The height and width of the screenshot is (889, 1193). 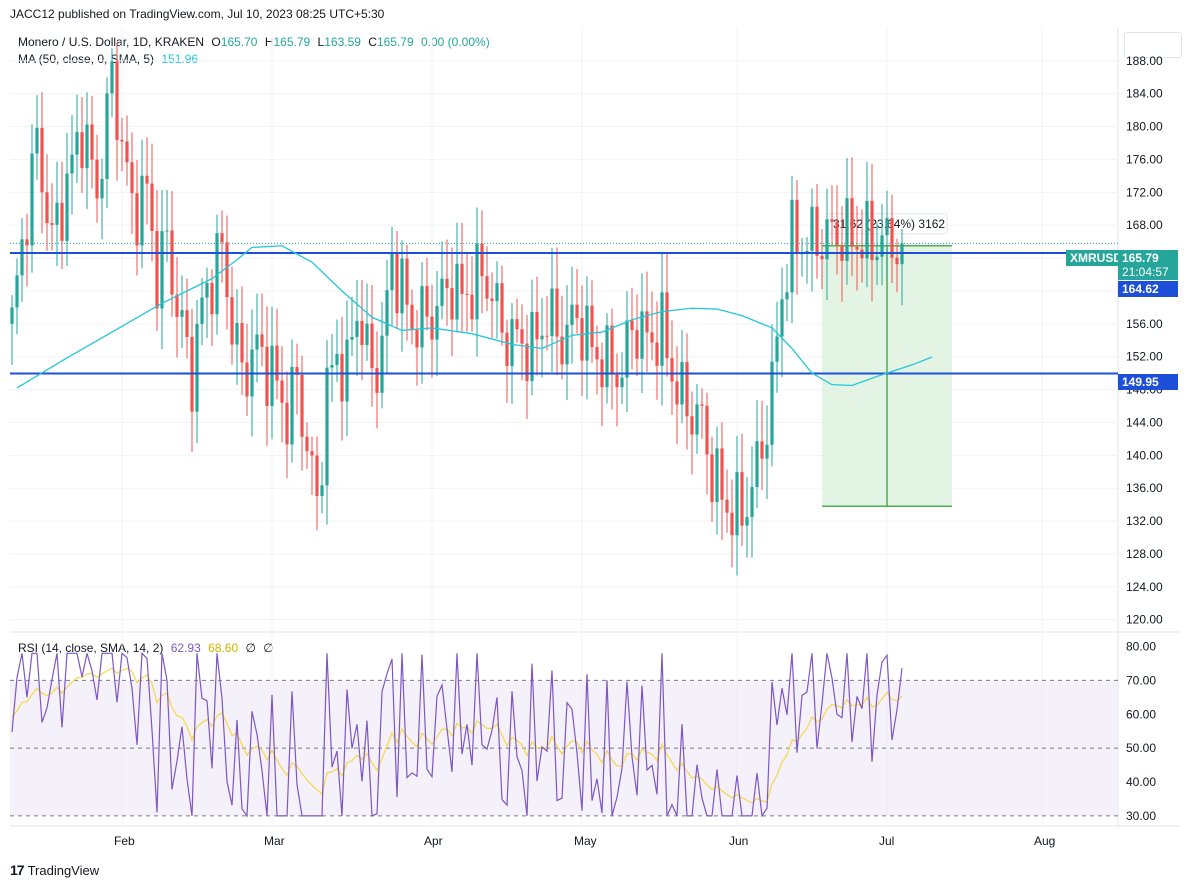 What do you see at coordinates (268, 648) in the screenshot?
I see `rsi-extra-2: ∅` at bounding box center [268, 648].